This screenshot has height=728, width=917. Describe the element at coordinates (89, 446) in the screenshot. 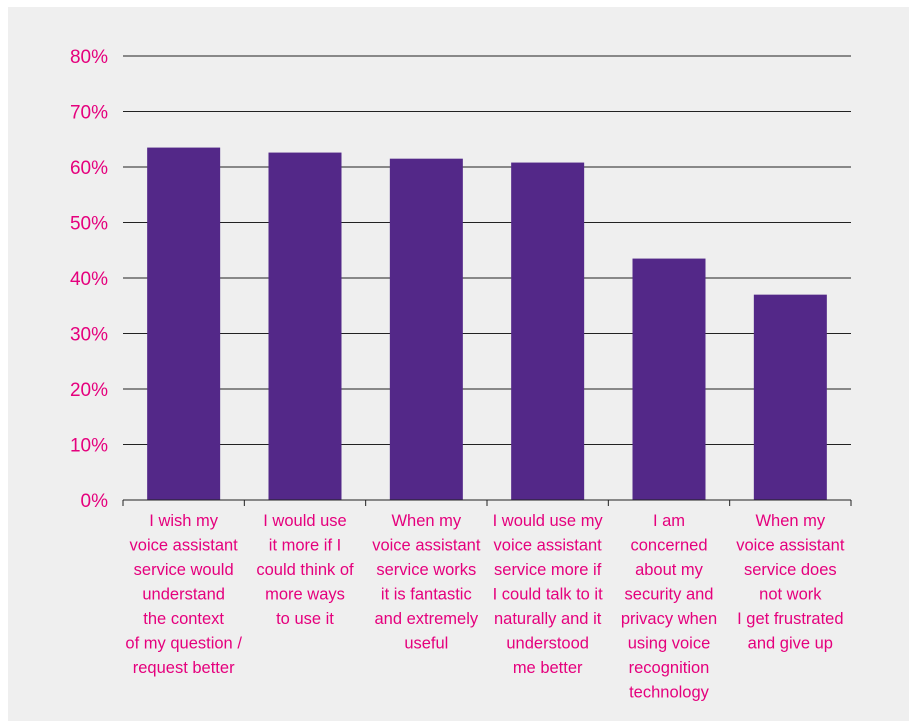

I see `y-tick-label: 10%` at that location.